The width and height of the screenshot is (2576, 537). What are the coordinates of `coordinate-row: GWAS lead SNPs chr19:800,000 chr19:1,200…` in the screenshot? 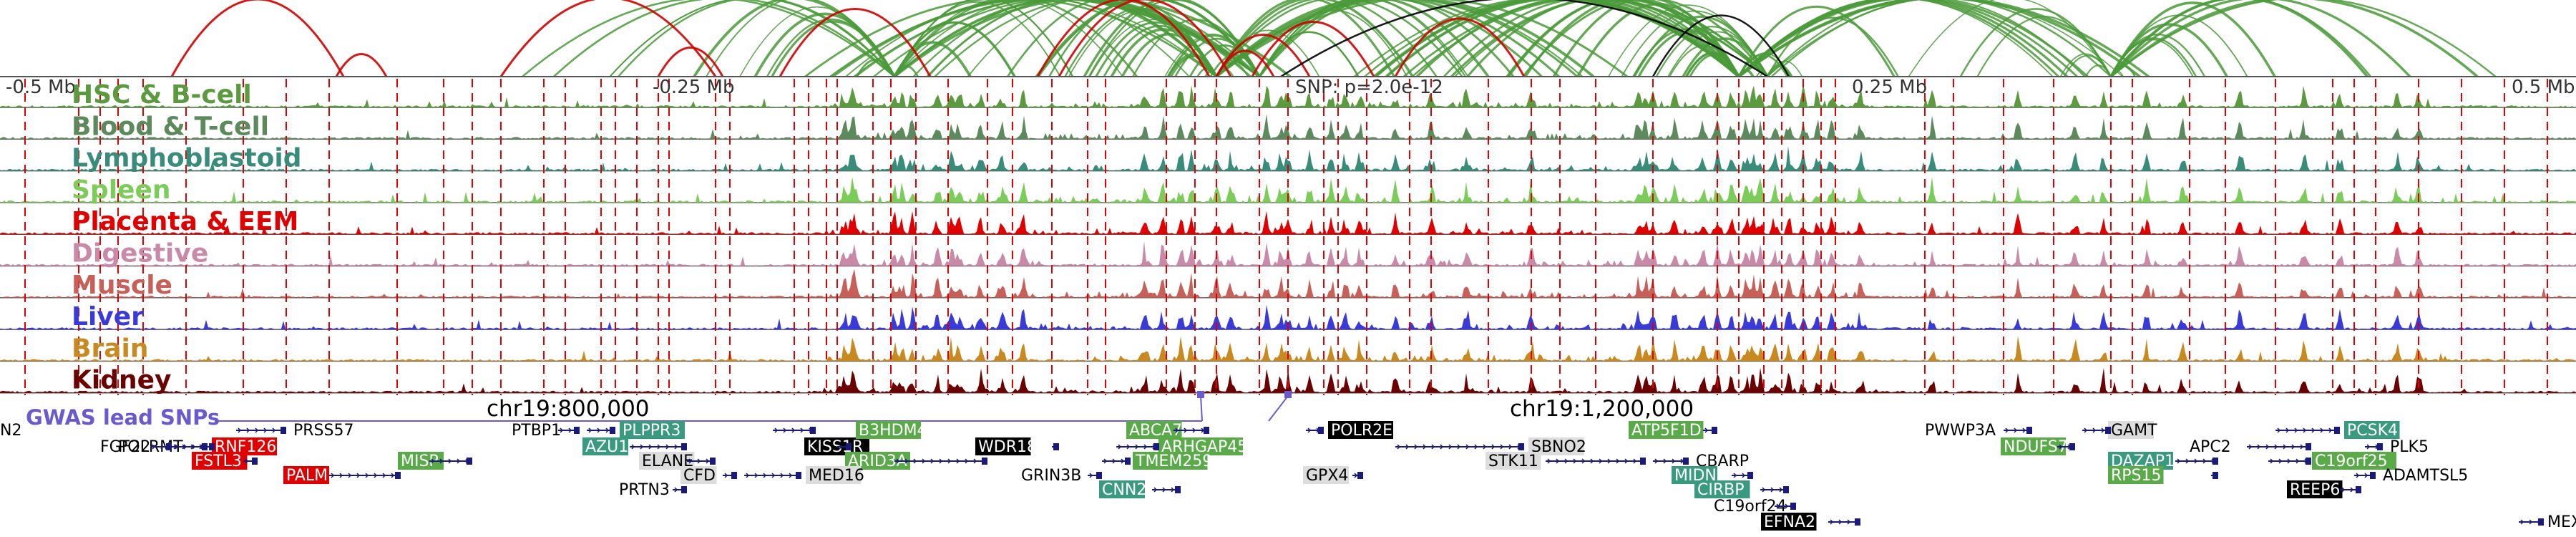 It's located at (860, 410).